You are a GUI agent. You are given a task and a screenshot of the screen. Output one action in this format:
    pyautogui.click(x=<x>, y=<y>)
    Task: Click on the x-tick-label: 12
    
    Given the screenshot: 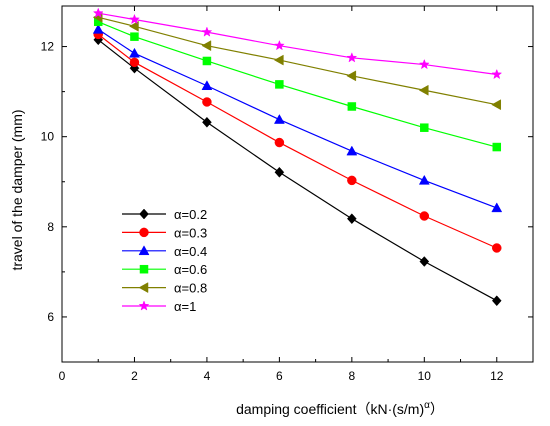 What is the action you would take?
    pyautogui.click(x=497, y=376)
    